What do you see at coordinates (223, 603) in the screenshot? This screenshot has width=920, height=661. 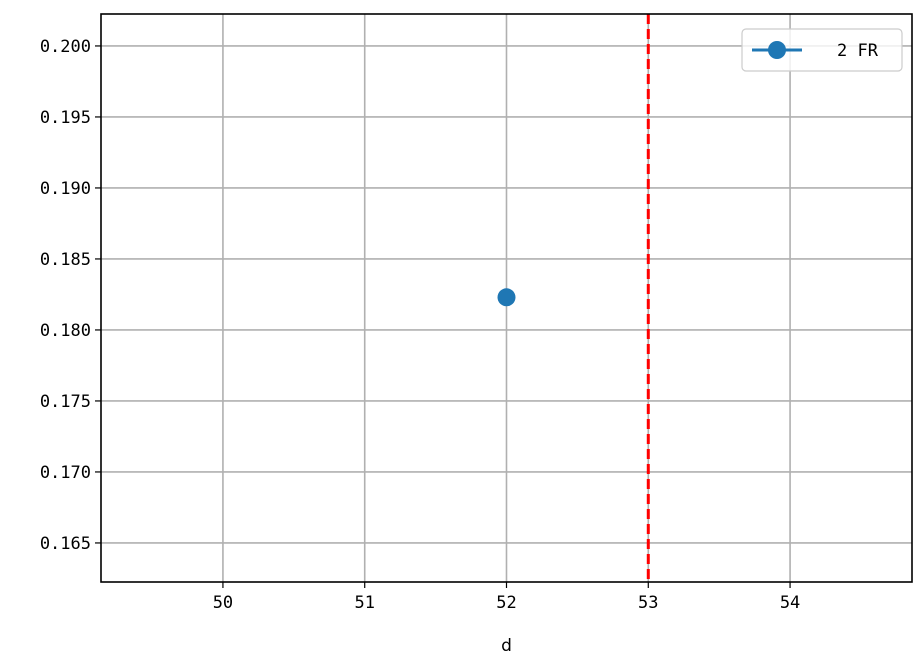 I see `x-tick-label: 50` at bounding box center [223, 603].